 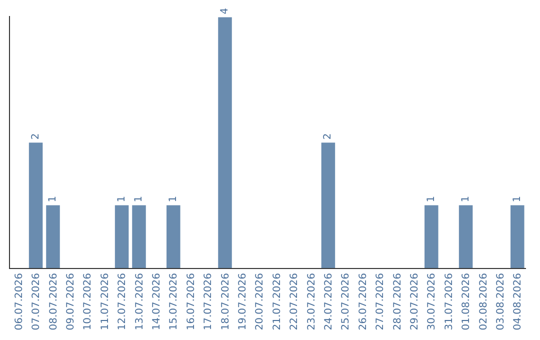 I want to click on x-tick-label: 29.07.2026, so click(x=414, y=301).